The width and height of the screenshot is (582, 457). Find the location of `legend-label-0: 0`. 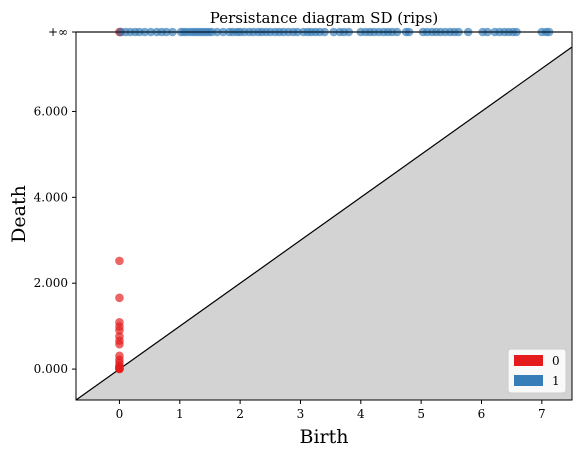

legend-label-0: 0 is located at coordinates (556, 361).